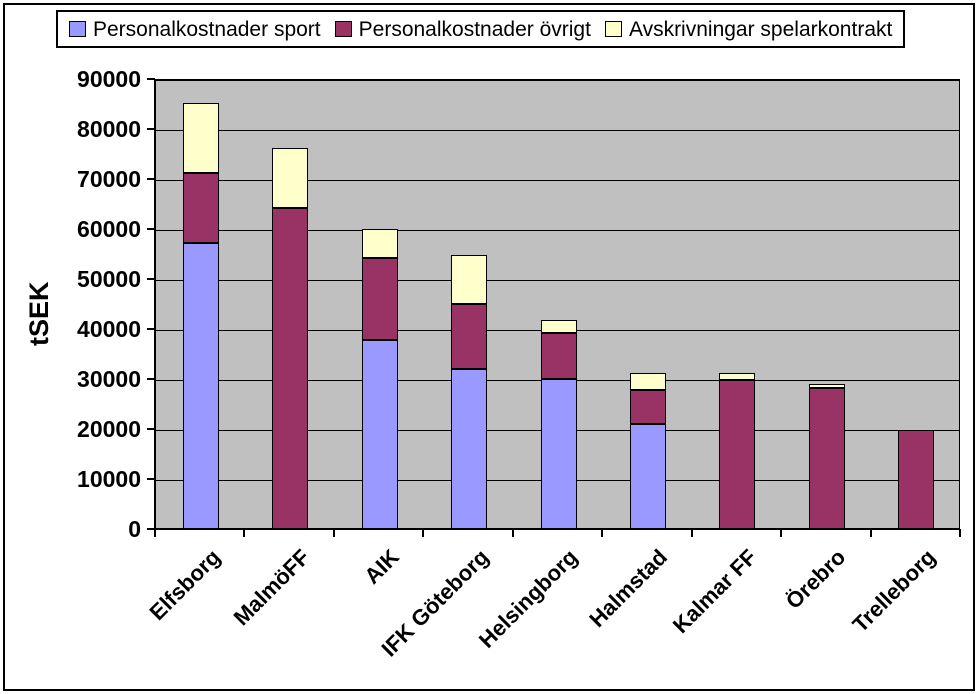 This screenshot has width=978, height=694. Describe the element at coordinates (109, 379) in the screenshot. I see `y-tick-label-30000: 30000` at that location.